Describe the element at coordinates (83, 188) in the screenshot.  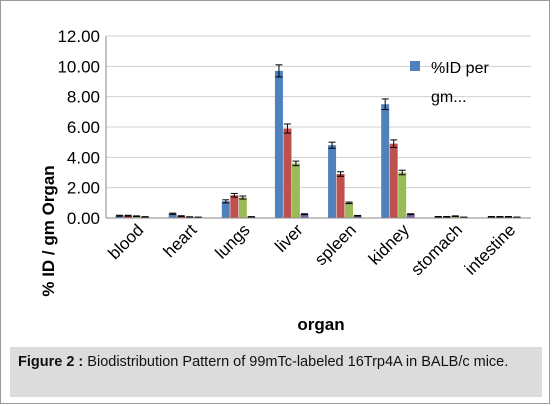
I see `y-tick-label: 2.00` at that location.